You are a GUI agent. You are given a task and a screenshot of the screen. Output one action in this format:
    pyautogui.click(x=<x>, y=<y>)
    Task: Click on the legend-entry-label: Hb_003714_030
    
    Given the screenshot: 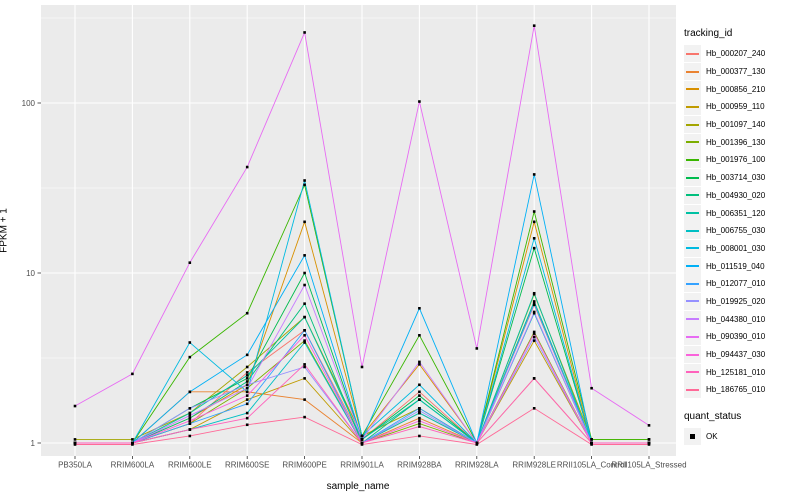 What is the action you would take?
    pyautogui.click(x=736, y=178)
    